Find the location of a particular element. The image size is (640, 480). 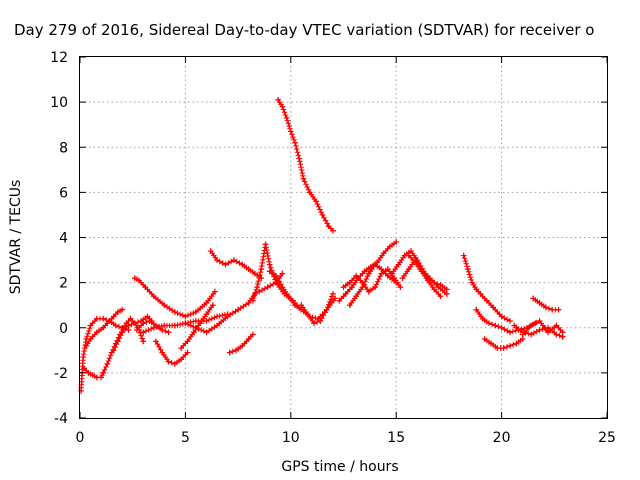

x-tick-label: 5 is located at coordinates (185, 438).